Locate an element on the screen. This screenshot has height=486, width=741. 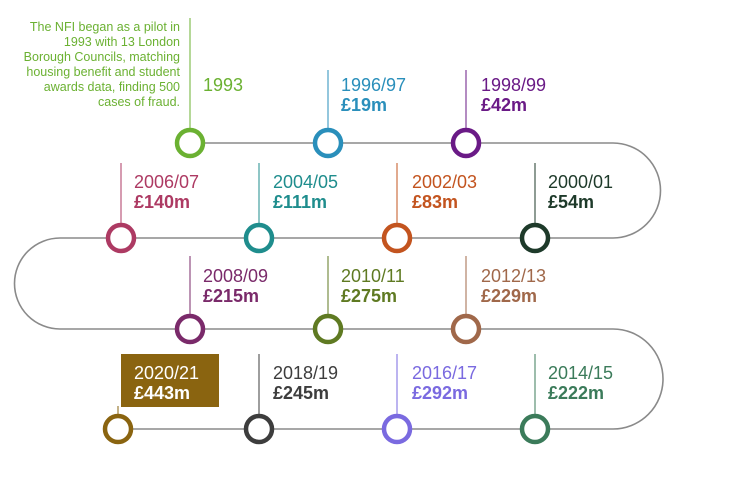
milestone-year: 2010/11 is located at coordinates (373, 276).